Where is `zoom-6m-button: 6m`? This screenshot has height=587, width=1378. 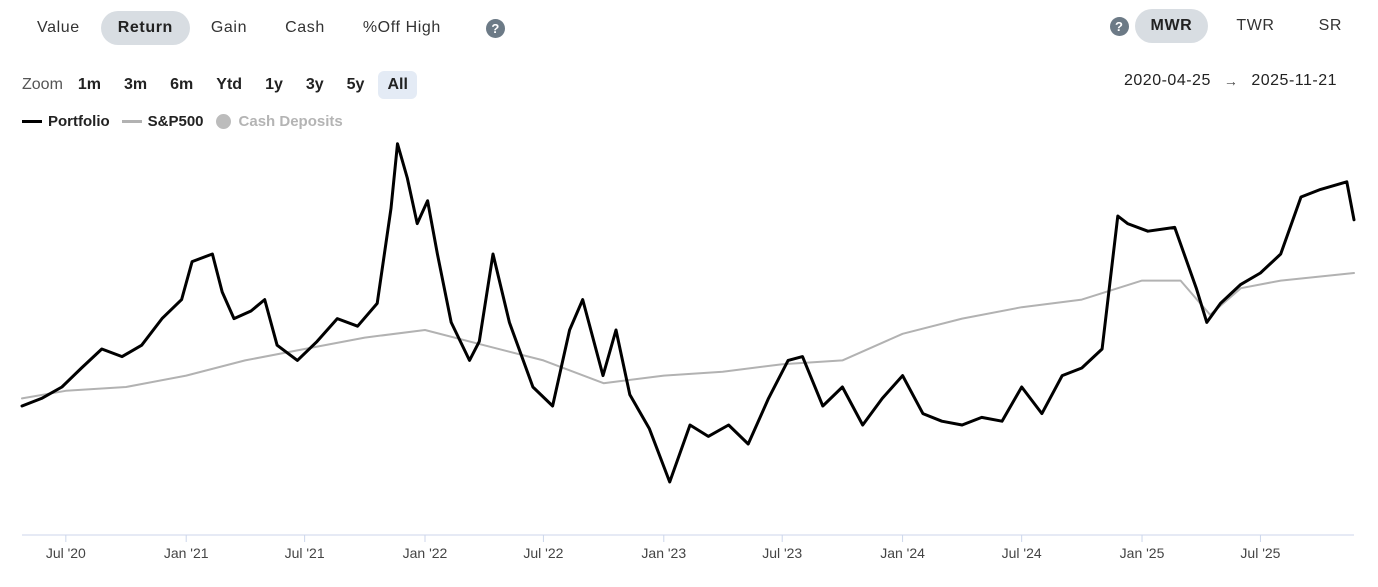
zoom-6m-button: 6m is located at coordinates (182, 84).